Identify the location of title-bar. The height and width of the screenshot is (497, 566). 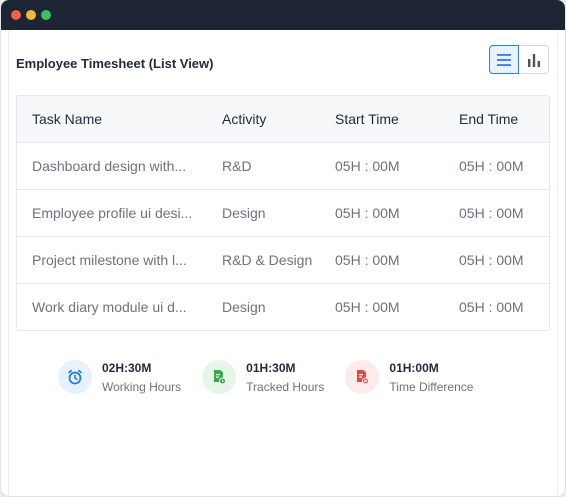
(283, 15).